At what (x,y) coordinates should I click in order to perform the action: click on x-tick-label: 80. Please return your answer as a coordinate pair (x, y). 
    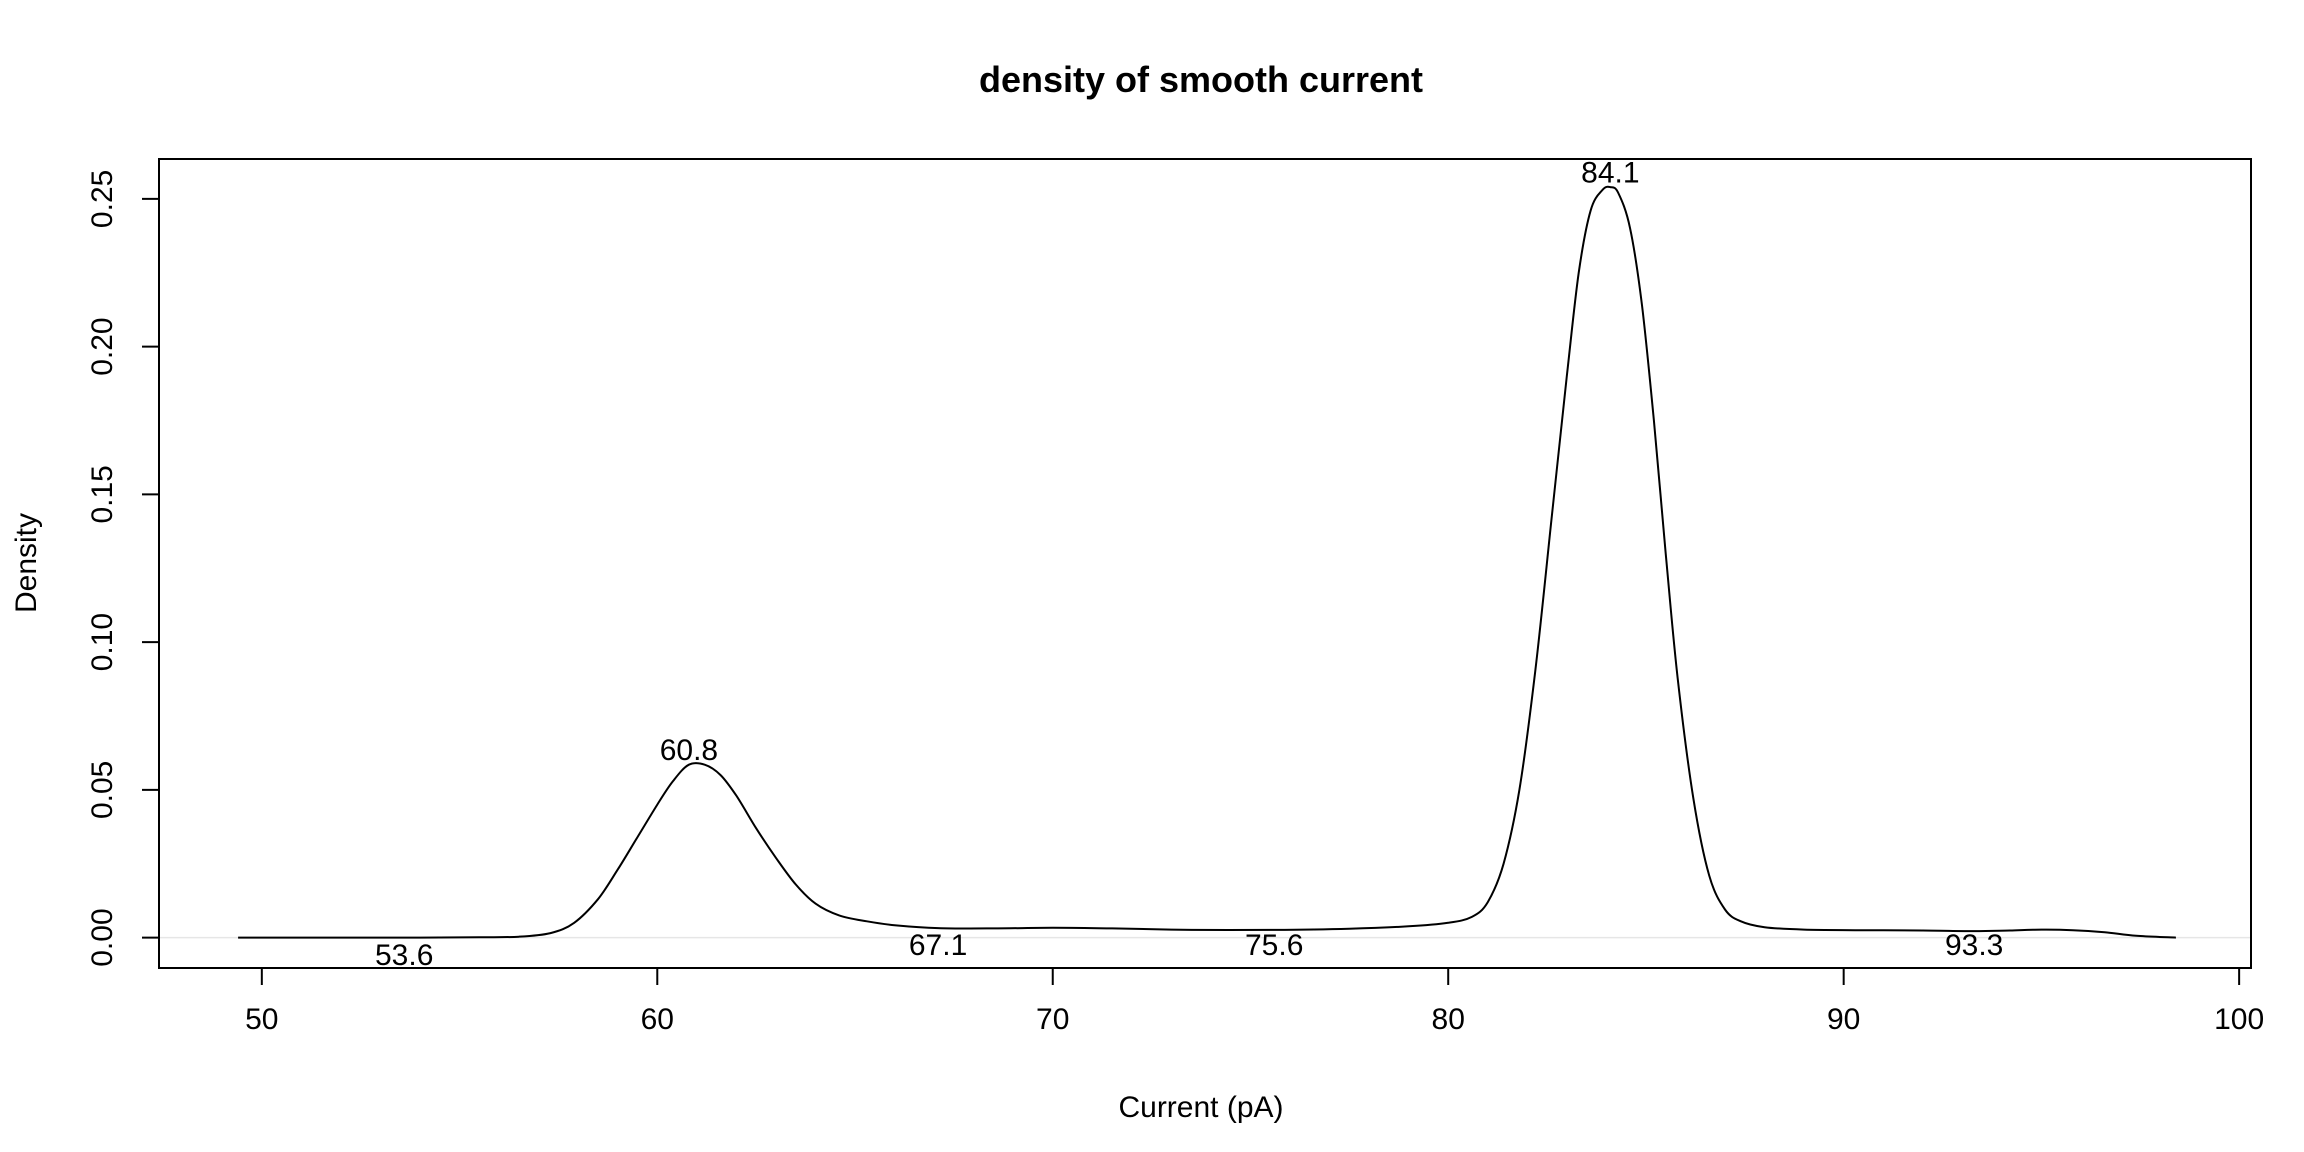
    Looking at the image, I should click on (1448, 1019).